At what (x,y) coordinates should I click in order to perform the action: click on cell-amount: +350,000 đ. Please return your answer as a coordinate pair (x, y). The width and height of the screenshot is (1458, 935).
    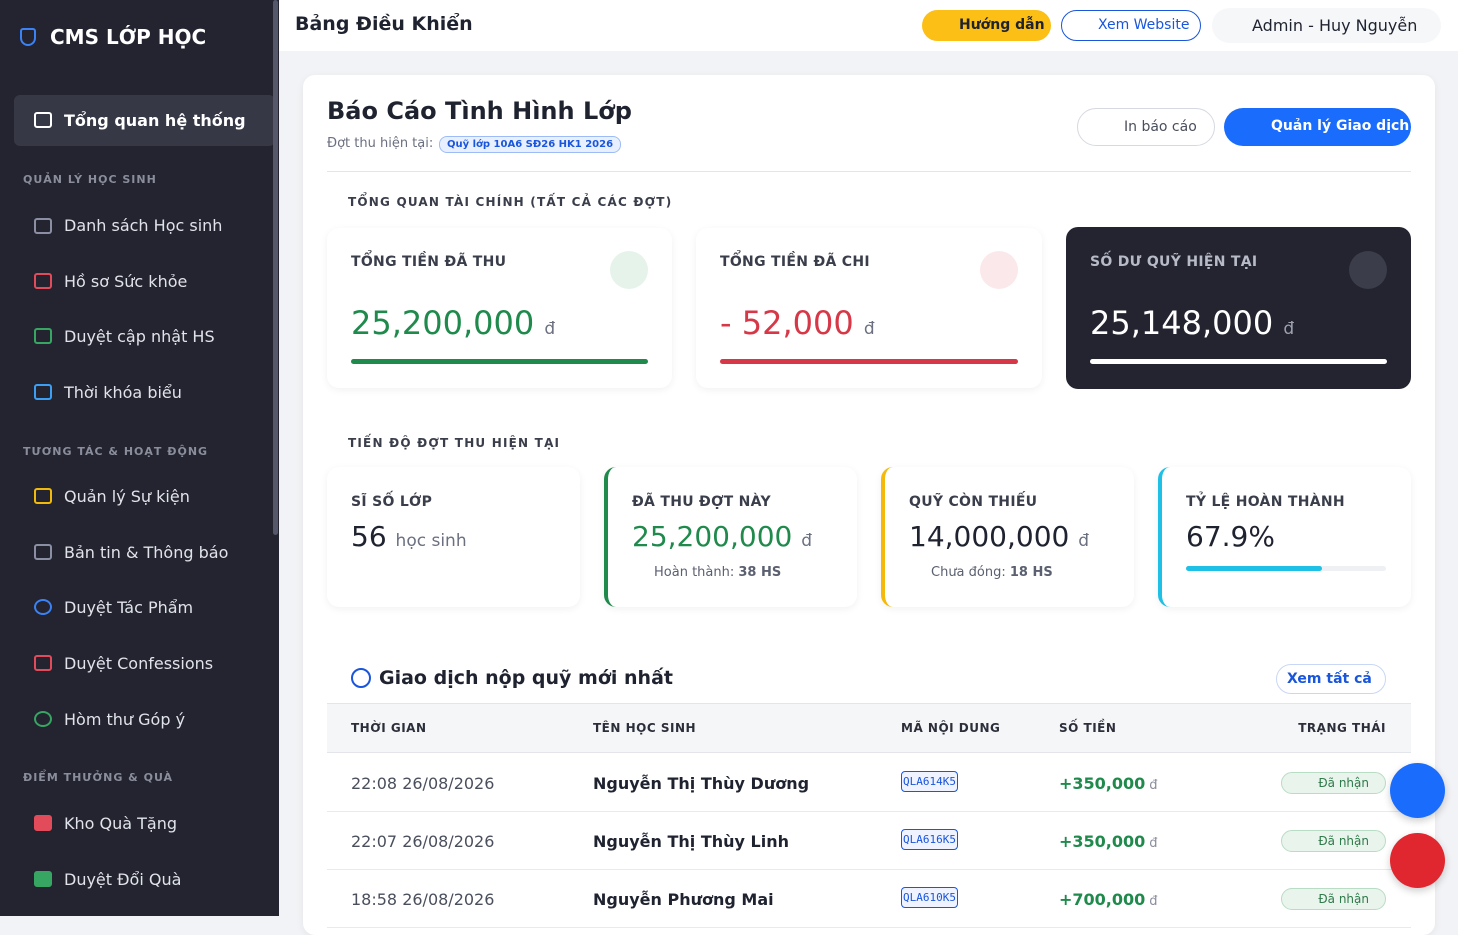
    Looking at the image, I should click on (1108, 783).